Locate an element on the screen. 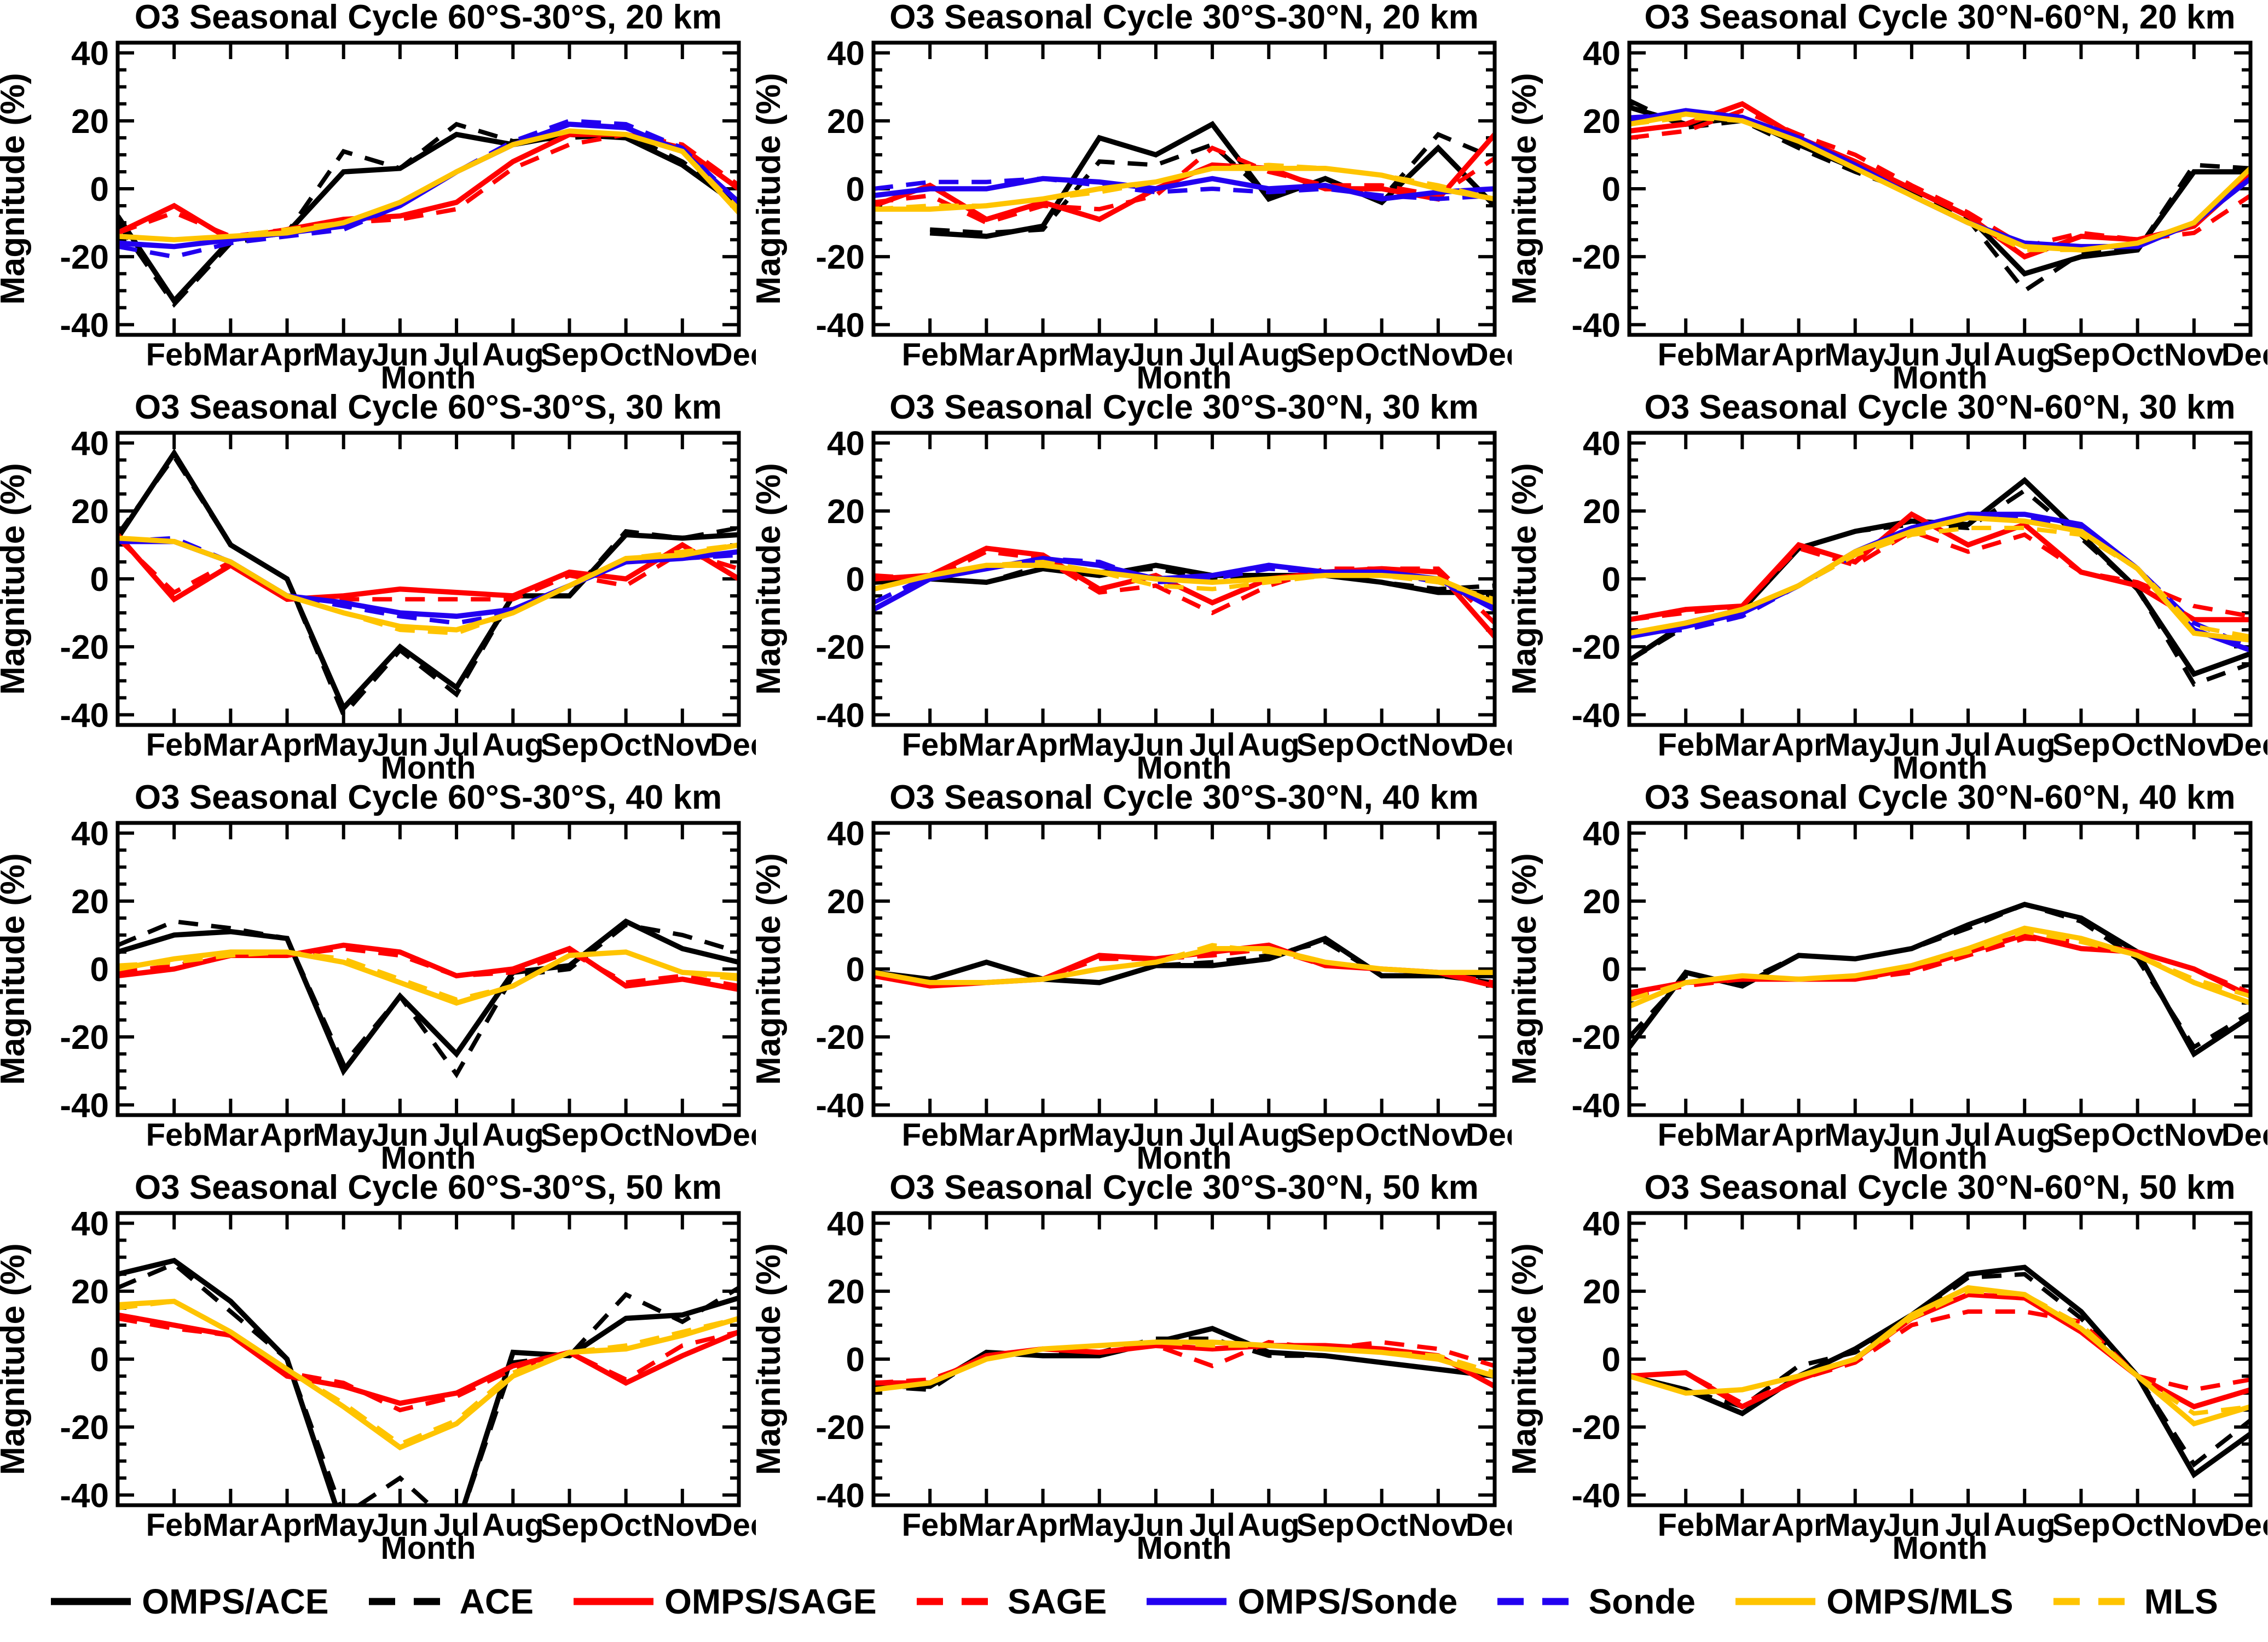  x-tick-label: Dec is located at coordinates (733, 1135).